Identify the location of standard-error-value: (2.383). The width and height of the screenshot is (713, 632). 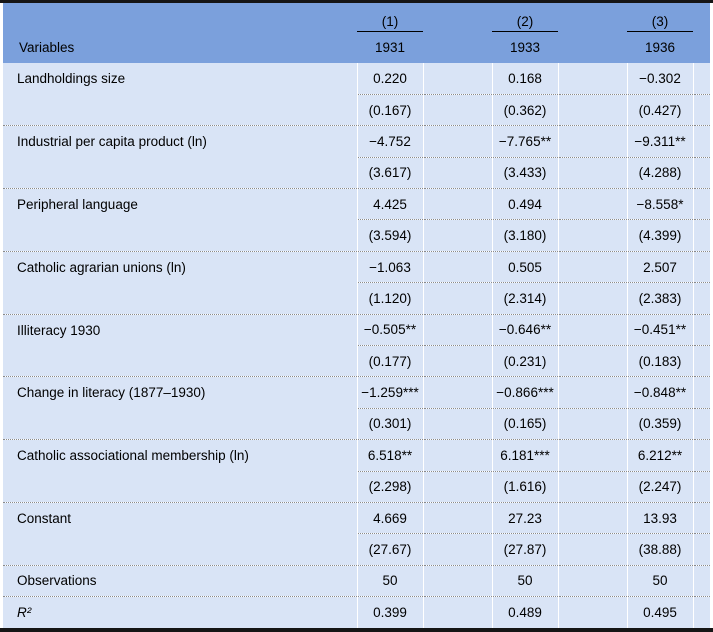
(660, 298).